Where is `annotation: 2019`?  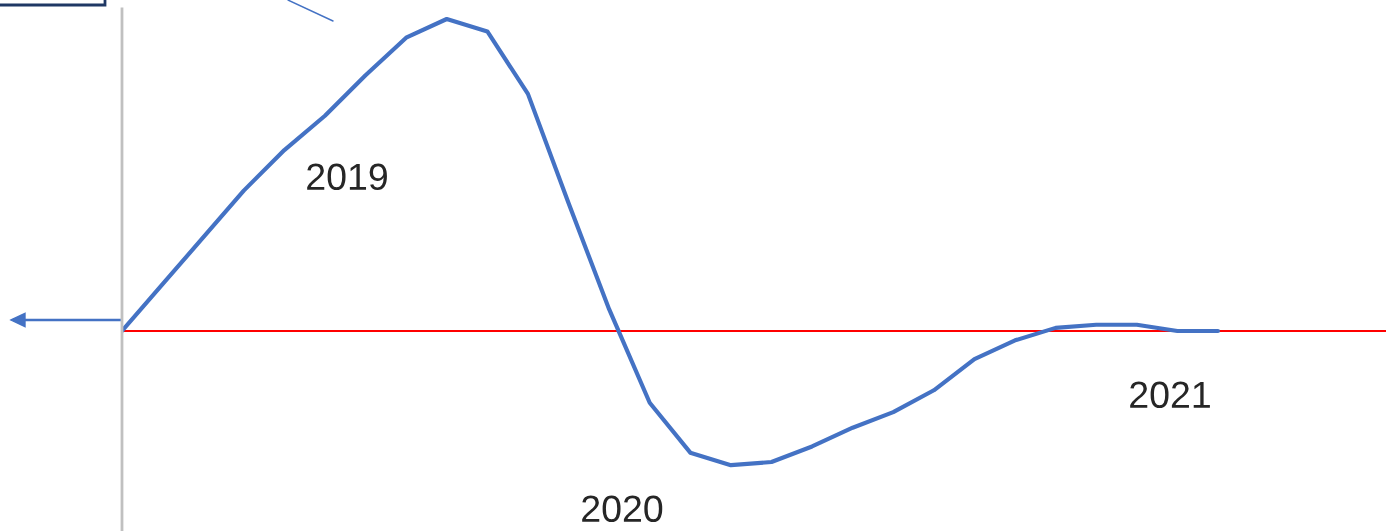
annotation: 2019 is located at coordinates (347, 177).